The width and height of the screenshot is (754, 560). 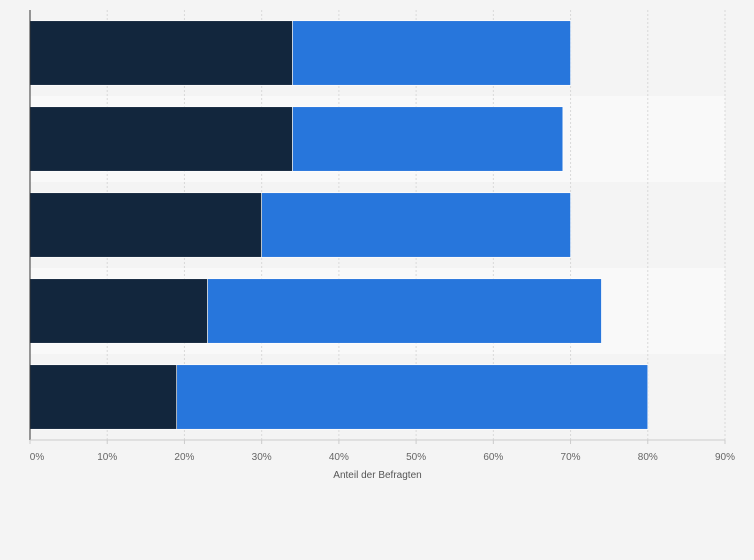 I want to click on x-tick-label: 70%, so click(x=571, y=457).